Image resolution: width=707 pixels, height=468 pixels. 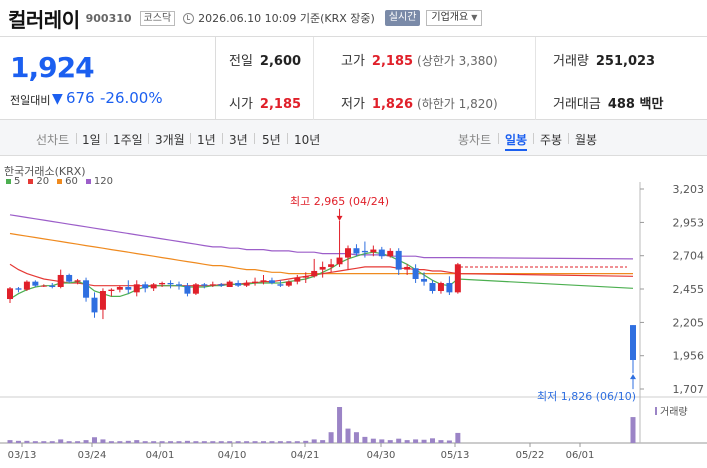 What do you see at coordinates (53, 140) in the screenshot?
I see `tab-line-chart: 선차트` at bounding box center [53, 140].